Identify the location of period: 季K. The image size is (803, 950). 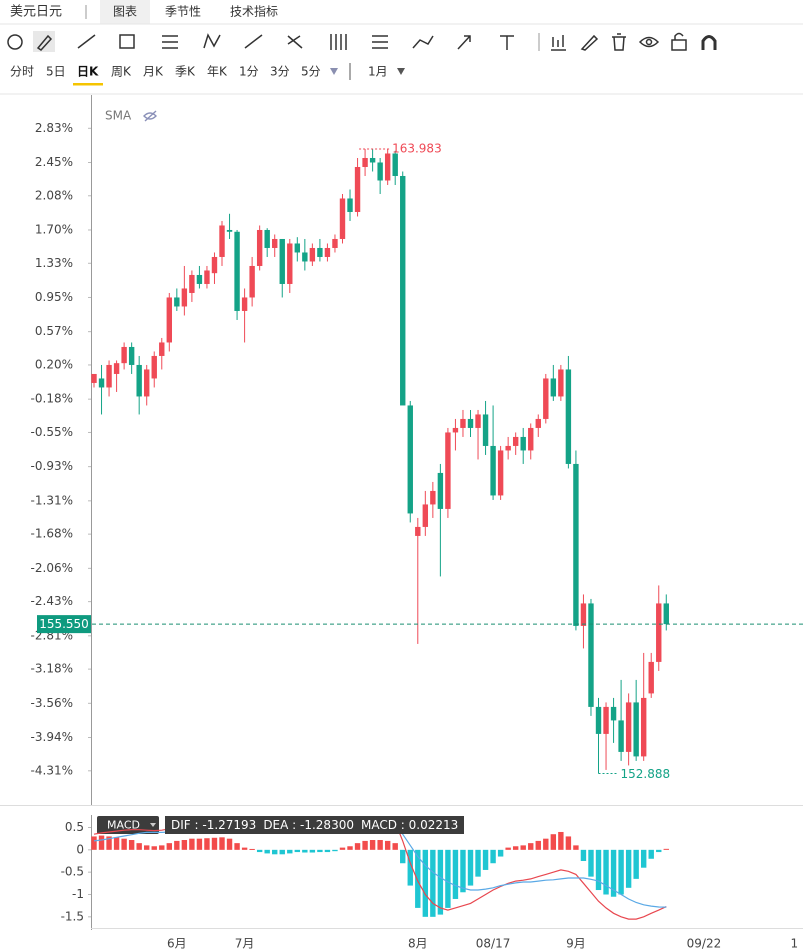
(185, 72).